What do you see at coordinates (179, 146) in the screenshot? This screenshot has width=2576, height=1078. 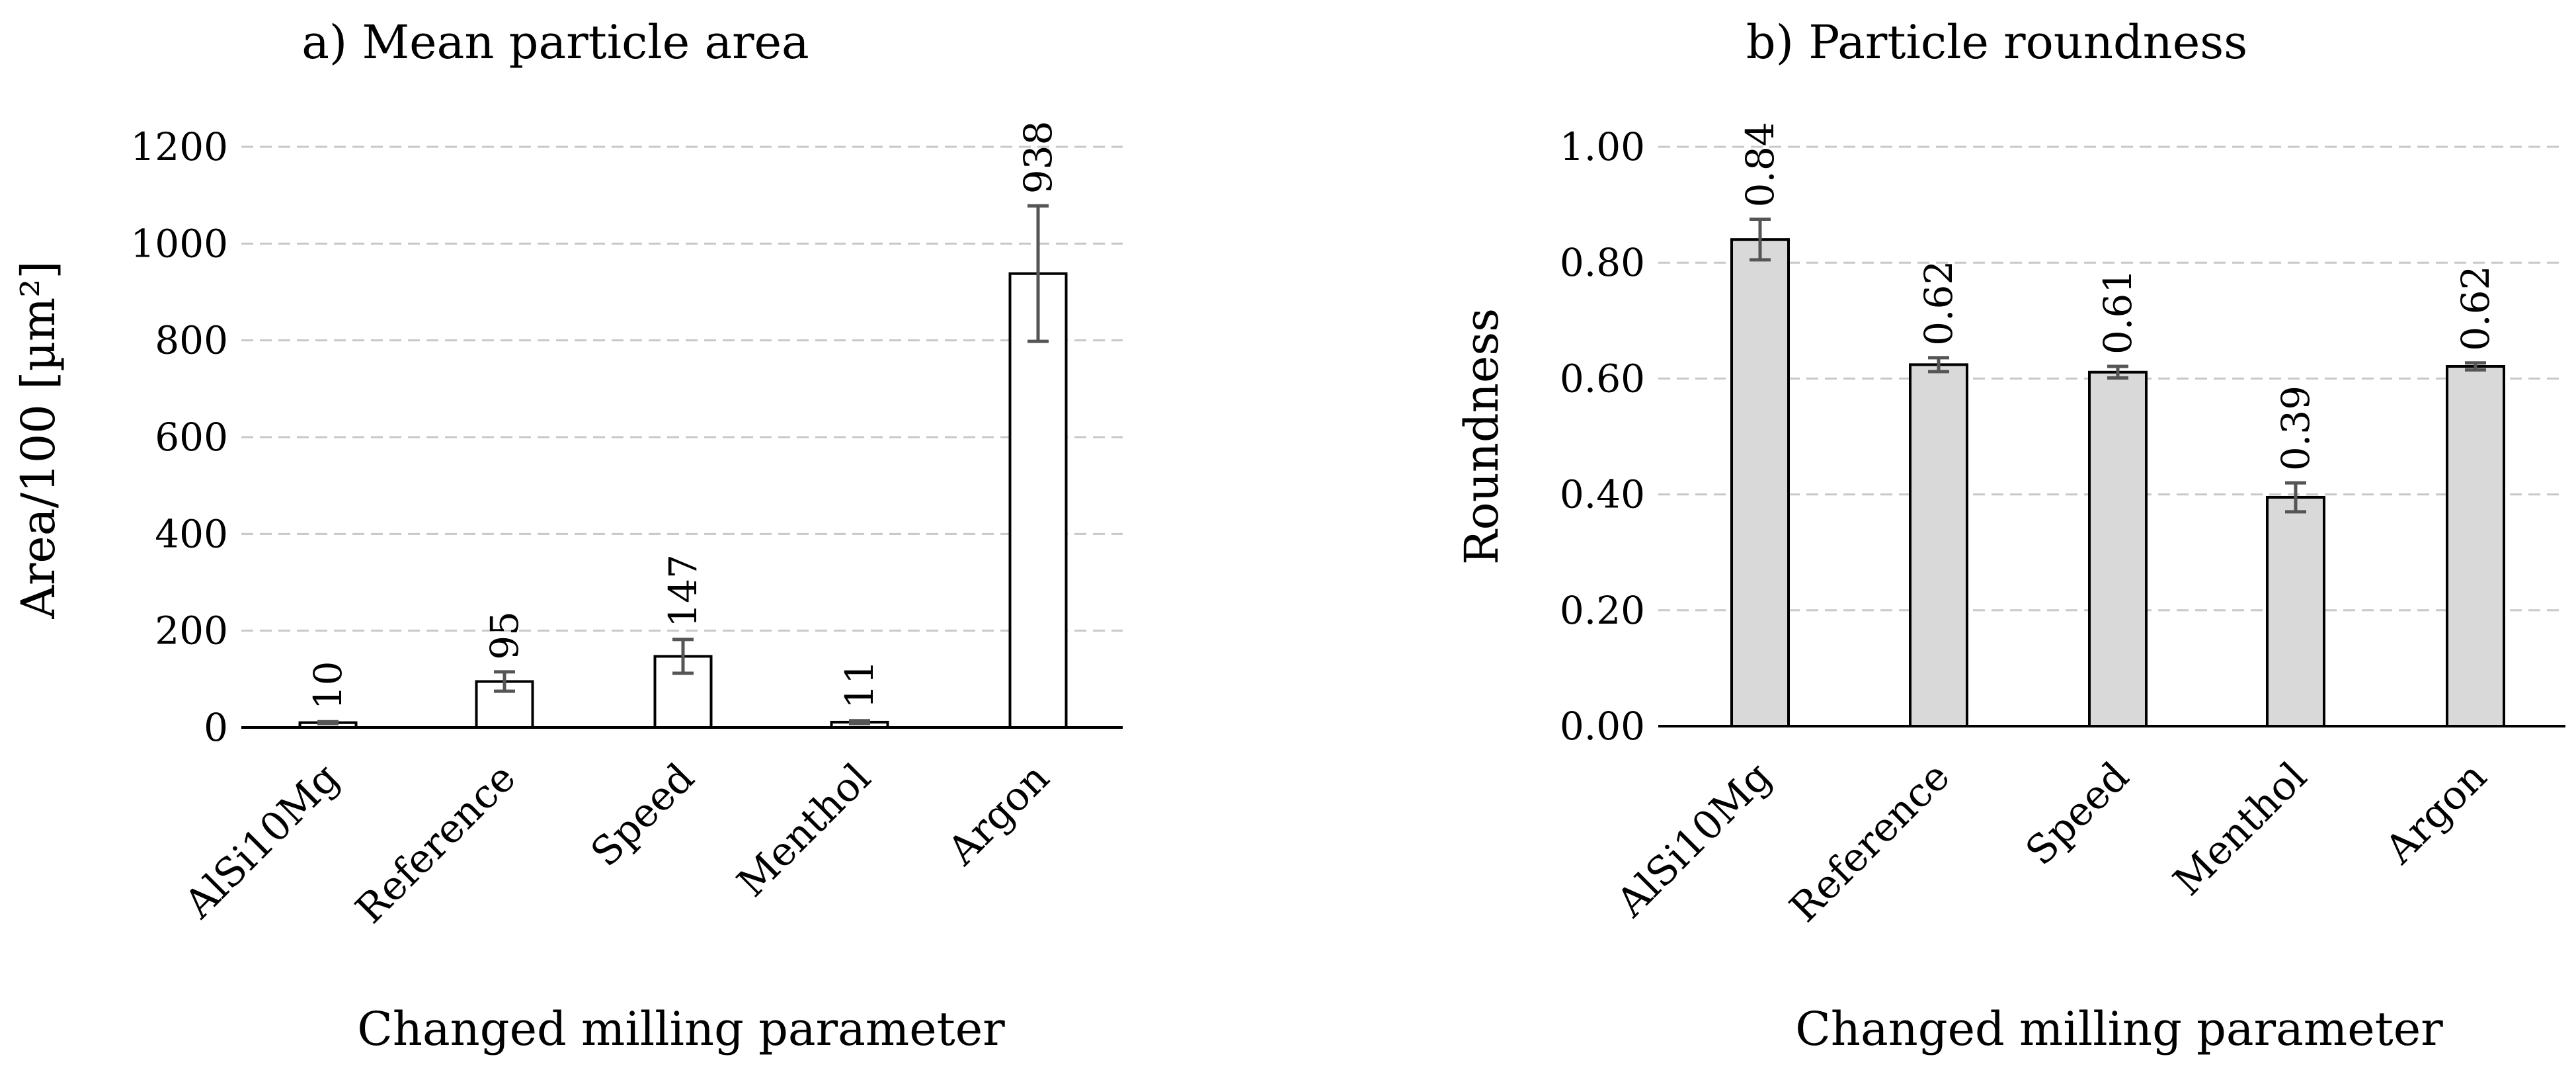 I see `y-tick-label: 1200` at bounding box center [179, 146].